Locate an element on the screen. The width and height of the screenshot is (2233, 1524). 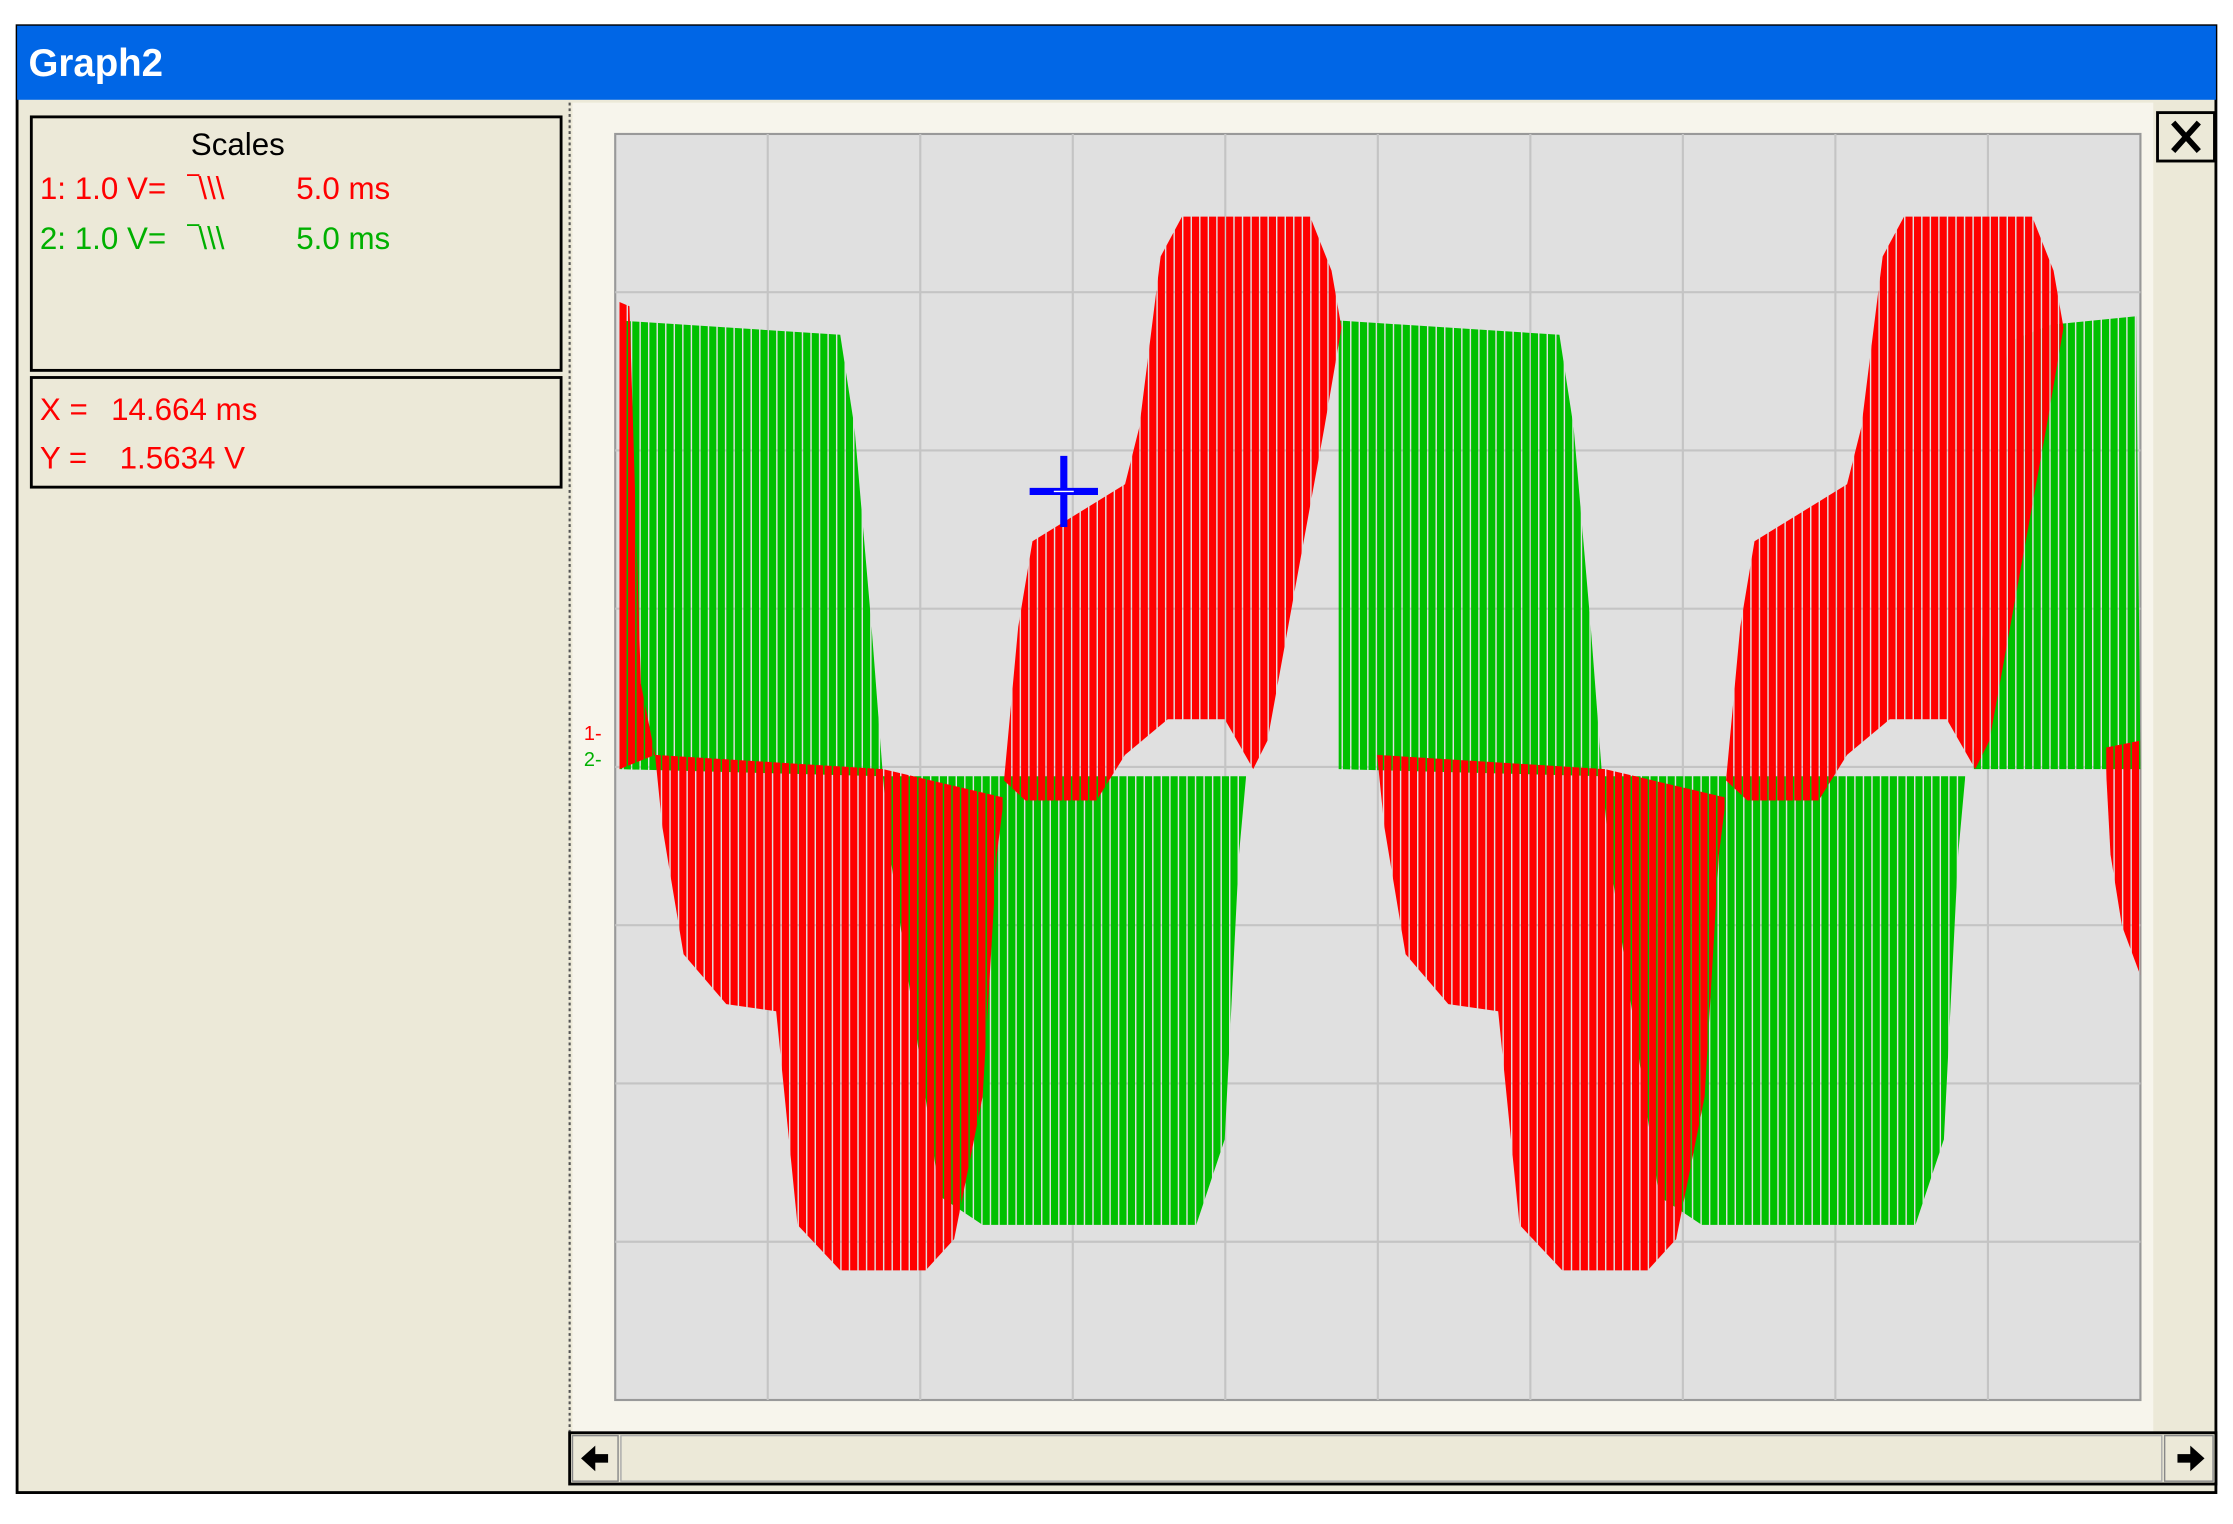
close-button is located at coordinates (2186, 137).